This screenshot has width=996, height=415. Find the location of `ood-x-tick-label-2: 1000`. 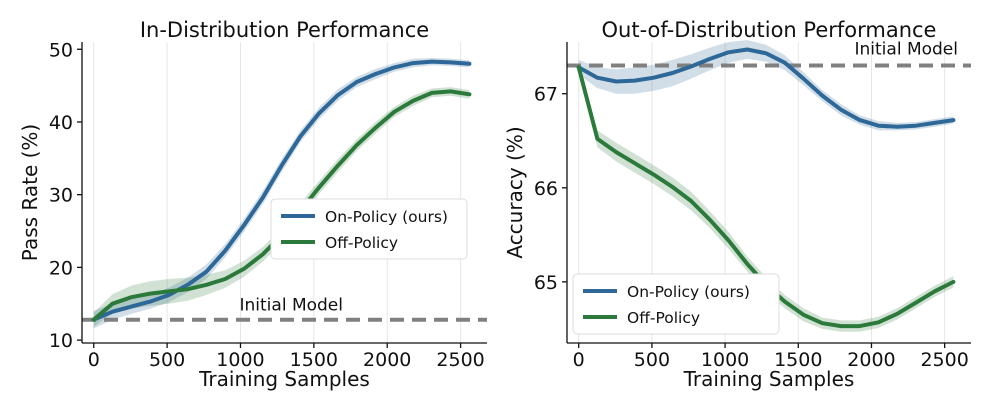

ood-x-tick-label-2: 1000 is located at coordinates (725, 360).